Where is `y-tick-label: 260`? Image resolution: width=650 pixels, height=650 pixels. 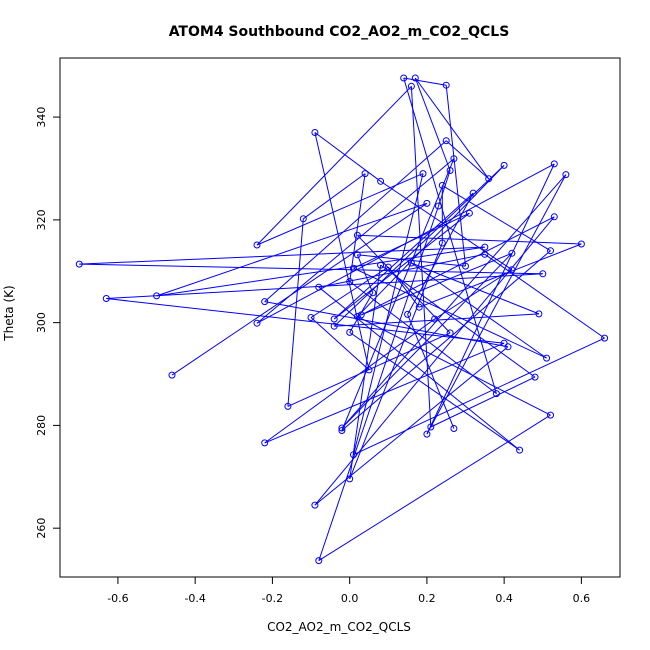 y-tick-label: 260 is located at coordinates (41, 528).